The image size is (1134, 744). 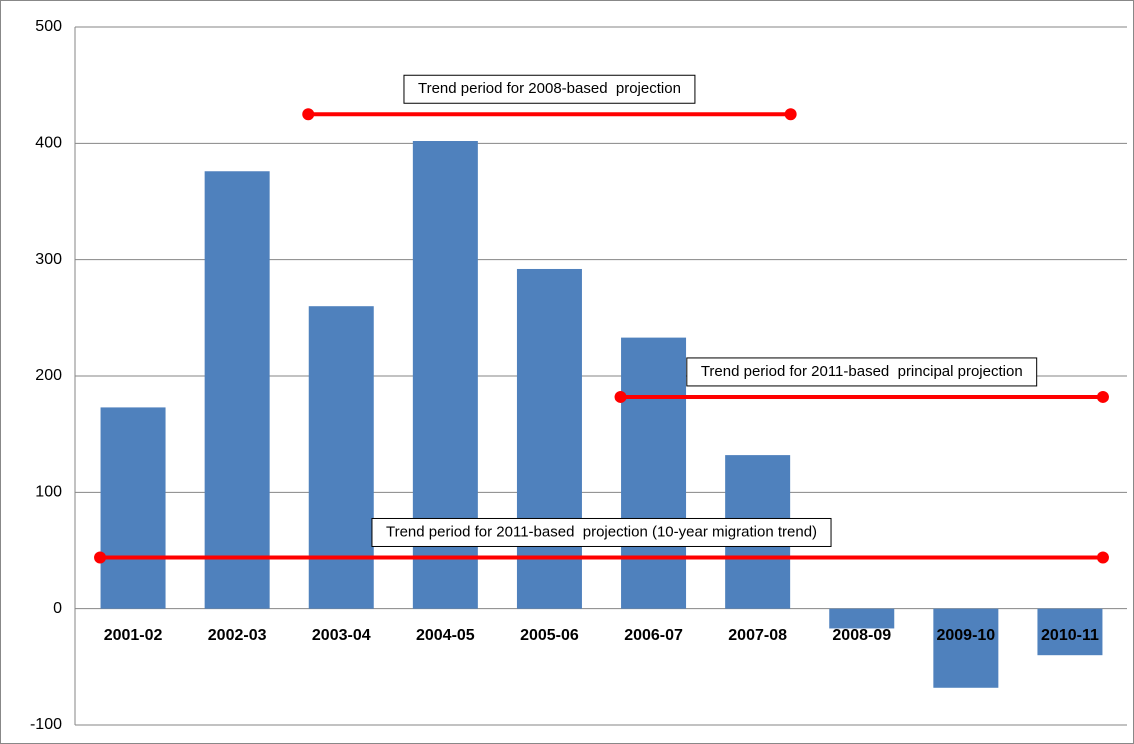 What do you see at coordinates (1070, 635) in the screenshot?
I see `x-tick-label: 2010-11` at bounding box center [1070, 635].